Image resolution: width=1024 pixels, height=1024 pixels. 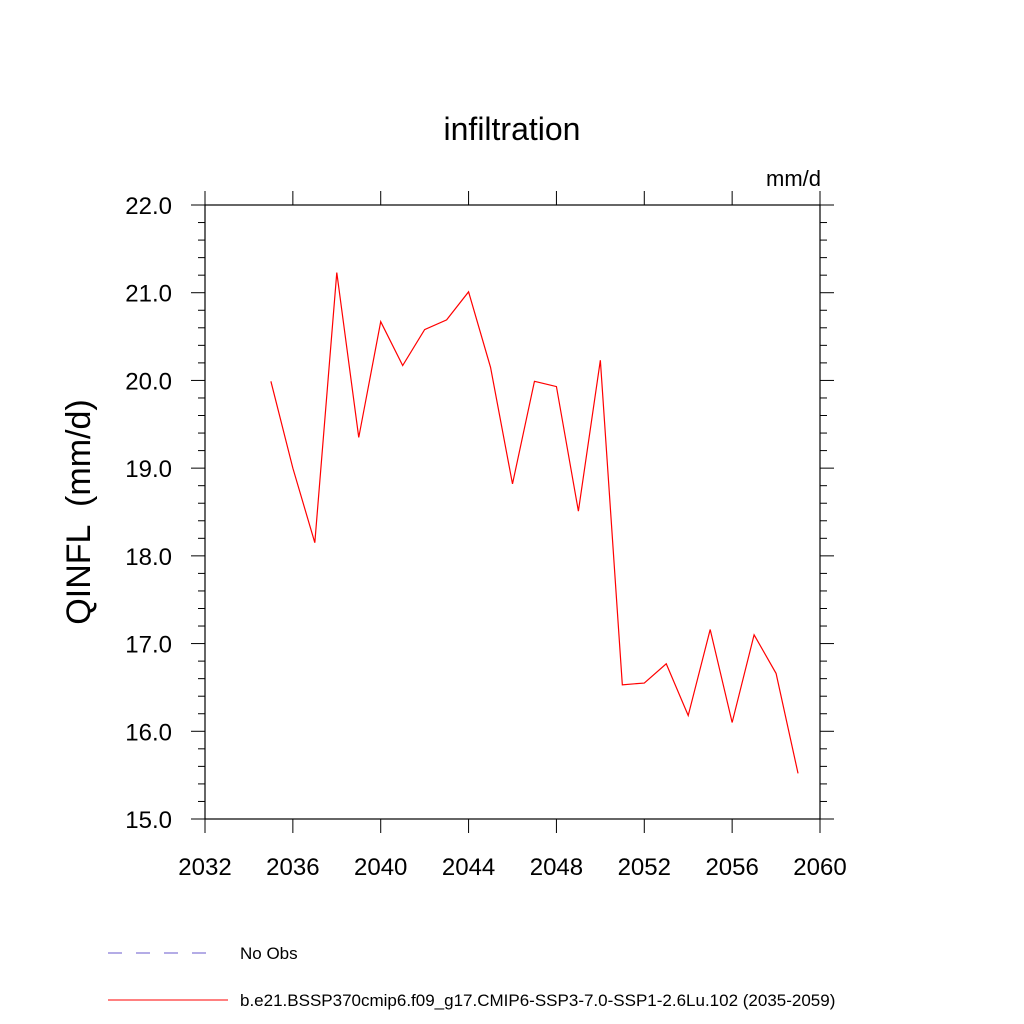 What do you see at coordinates (148, 557) in the screenshot?
I see `y-tick-label: 18.0` at bounding box center [148, 557].